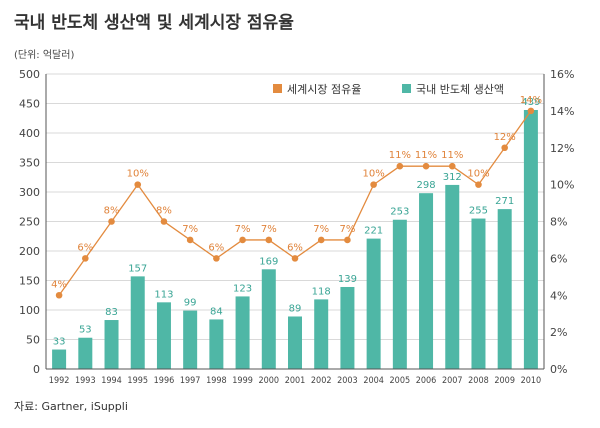  Describe the element at coordinates (111, 381) in the screenshot. I see `x-axis-tick-label: 1994` at that location.